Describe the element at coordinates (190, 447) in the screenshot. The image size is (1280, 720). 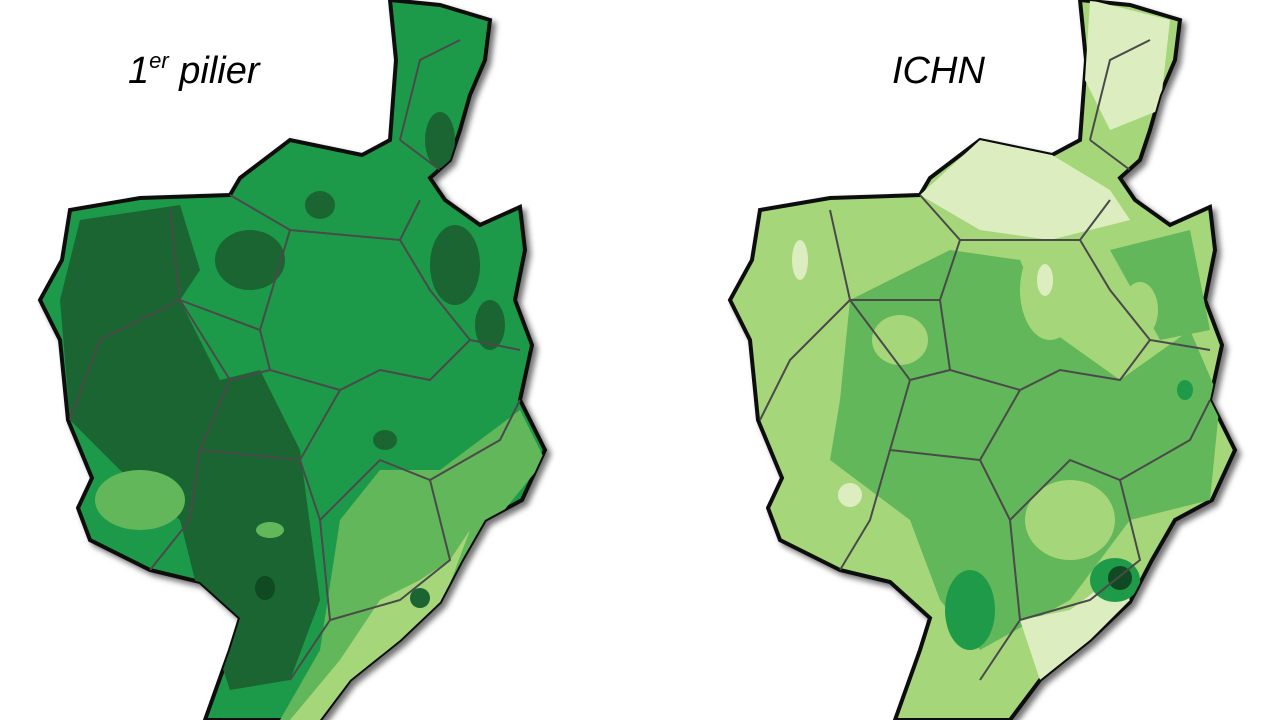
I see `zone-dark-west` at that location.